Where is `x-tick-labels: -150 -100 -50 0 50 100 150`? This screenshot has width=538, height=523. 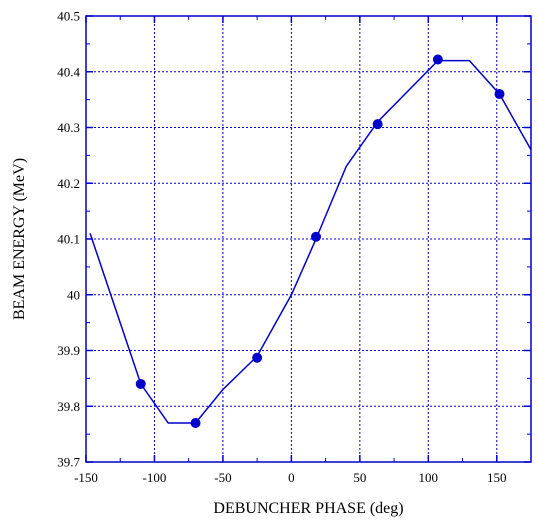
x-tick-labels: -150 -100 -50 0 50 100 150 is located at coordinates (290, 477).